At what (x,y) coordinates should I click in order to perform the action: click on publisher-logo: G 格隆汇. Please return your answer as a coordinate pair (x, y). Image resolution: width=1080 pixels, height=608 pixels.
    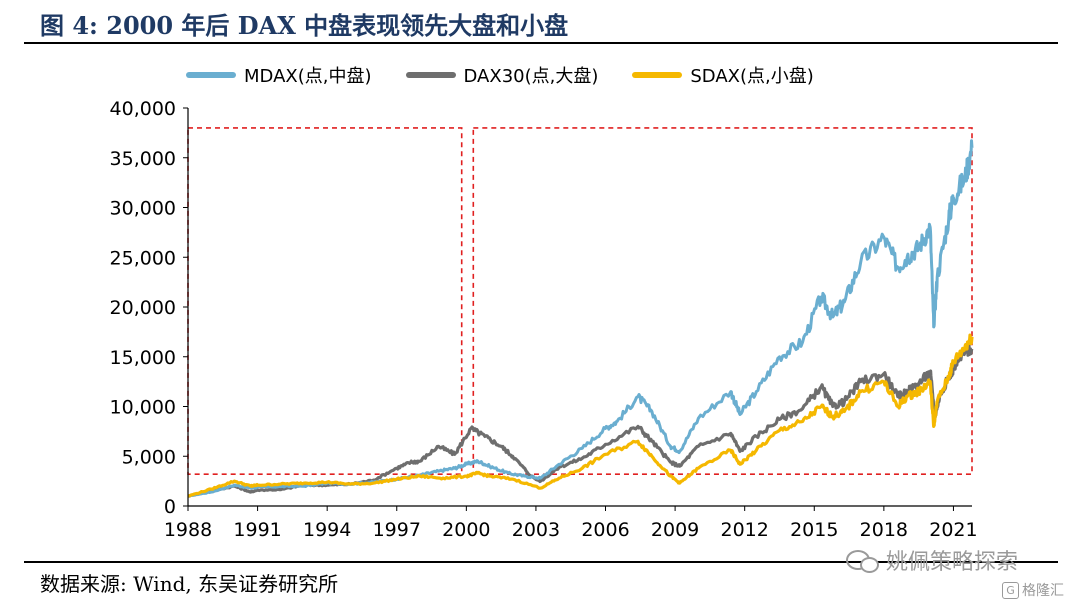
    Looking at the image, I should click on (1033, 590).